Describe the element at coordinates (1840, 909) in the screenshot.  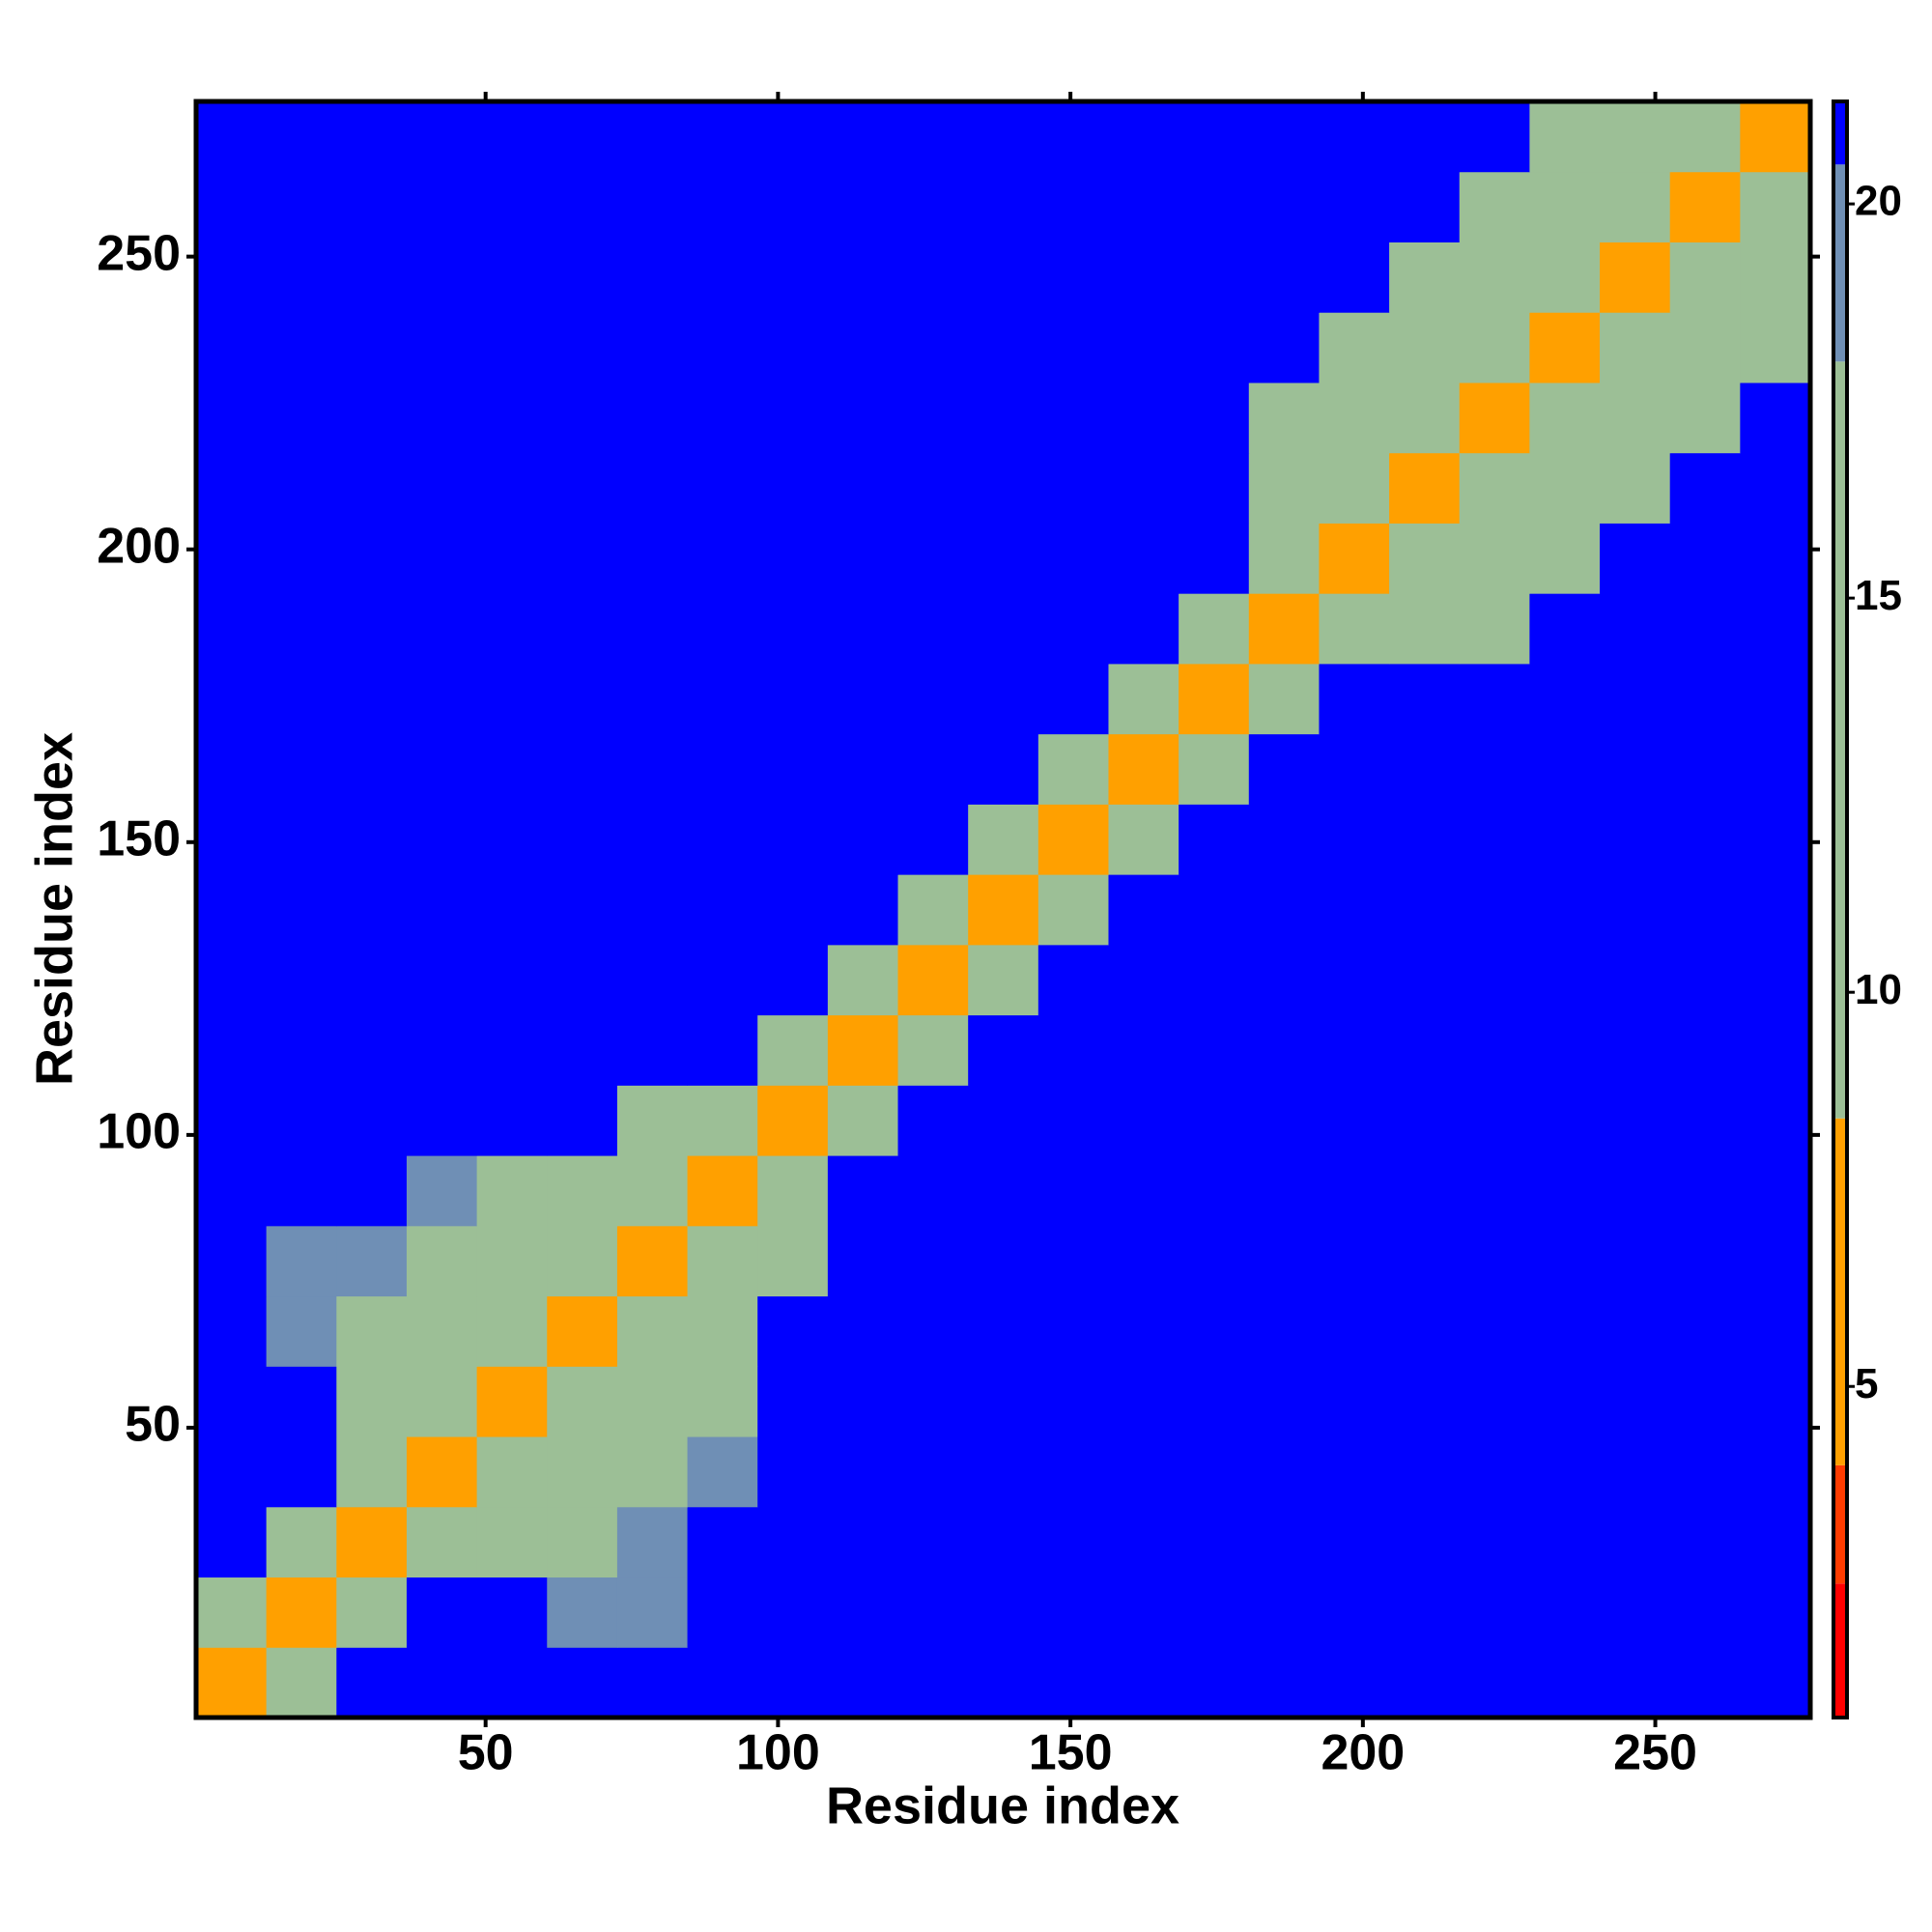
I see `colorbar-frame` at that location.